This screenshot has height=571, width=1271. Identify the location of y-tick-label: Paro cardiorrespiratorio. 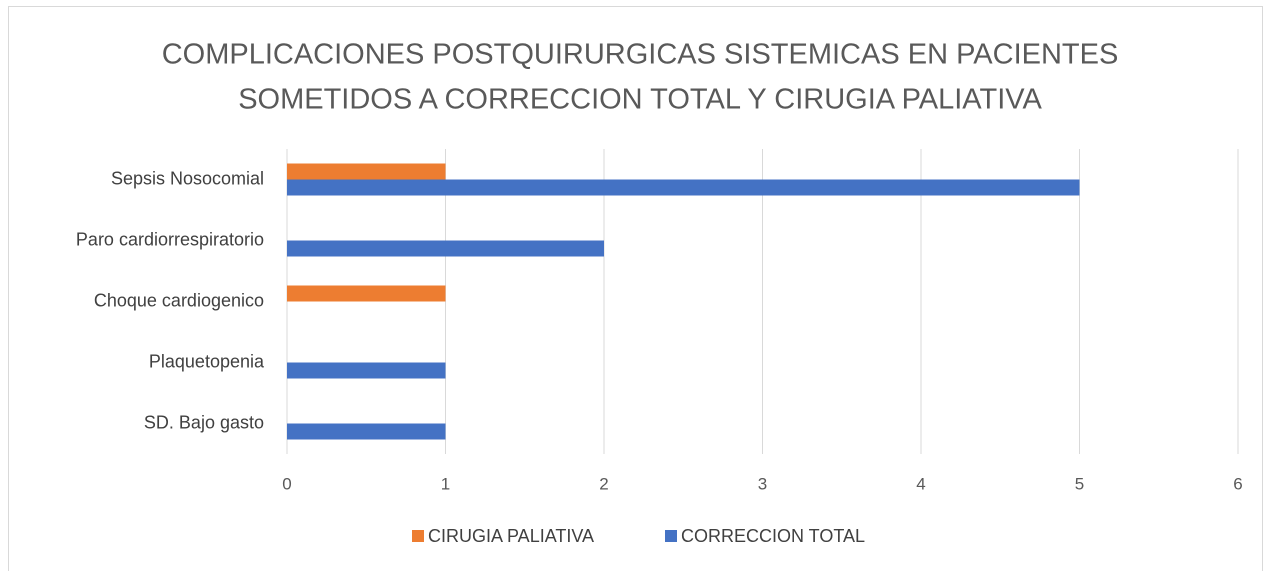
(170, 239).